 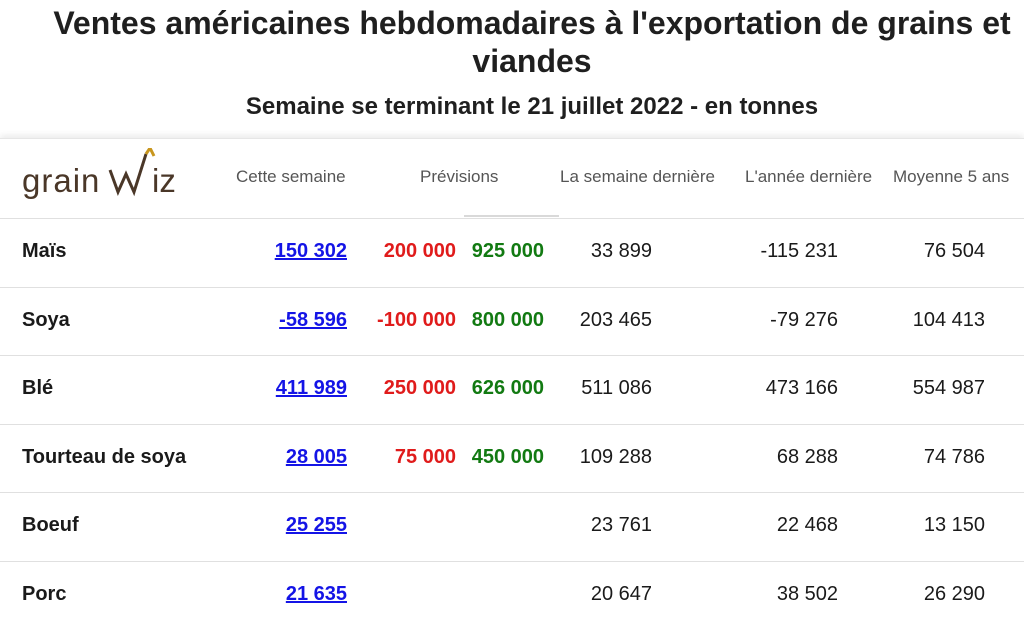 I want to click on forecast-low: 200 000, so click(x=419, y=251).